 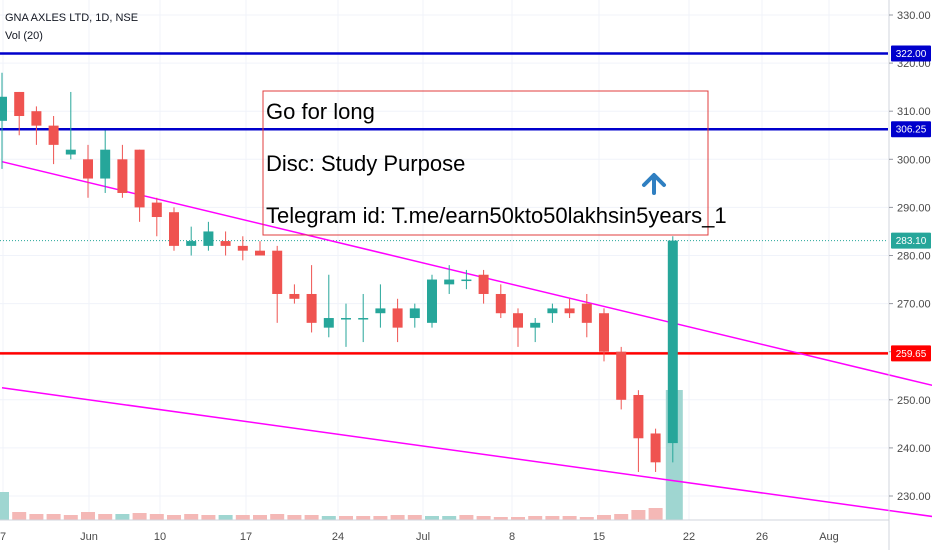 I want to click on annotation-frame, so click(x=485, y=163).